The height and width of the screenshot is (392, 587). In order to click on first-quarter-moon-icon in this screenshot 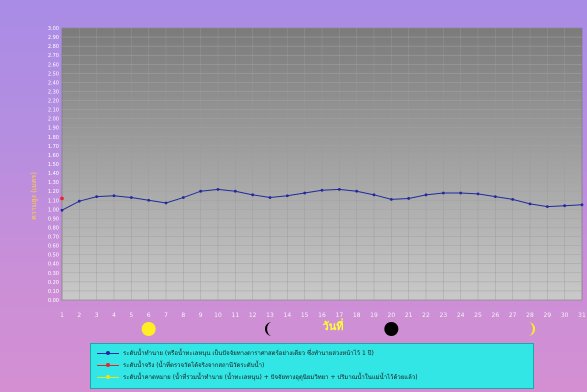, I will do `click(531, 329)`.